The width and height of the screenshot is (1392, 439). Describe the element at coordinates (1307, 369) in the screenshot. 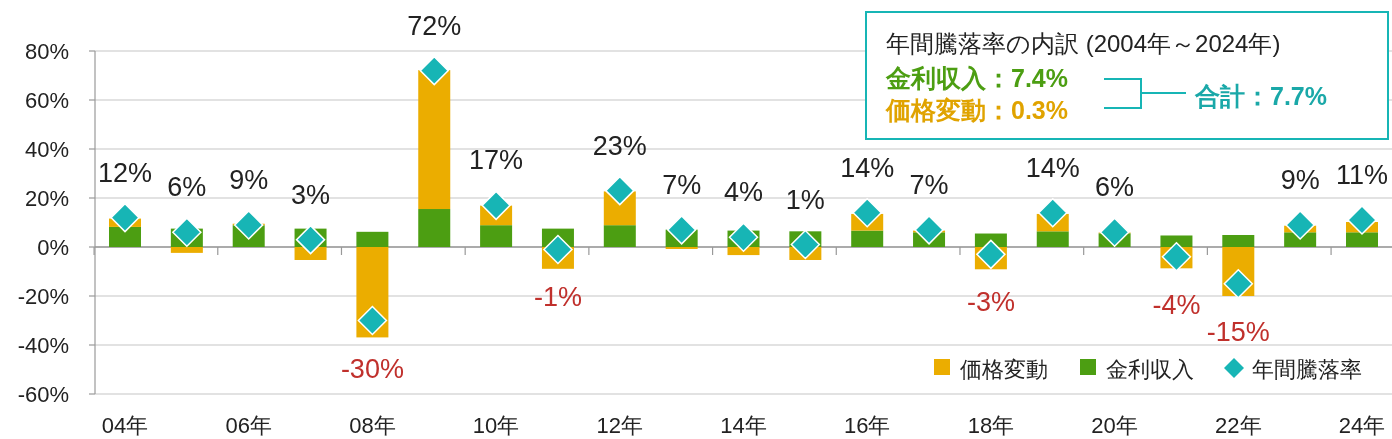

I see `legend-label: 年間騰落率` at that location.